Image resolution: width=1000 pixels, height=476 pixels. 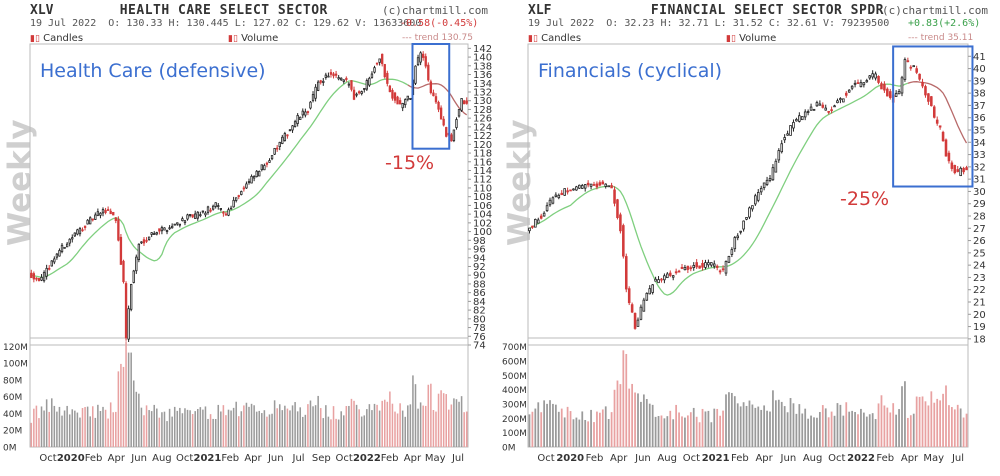 I want to click on x-tick-label: Sep, so click(x=321, y=458).